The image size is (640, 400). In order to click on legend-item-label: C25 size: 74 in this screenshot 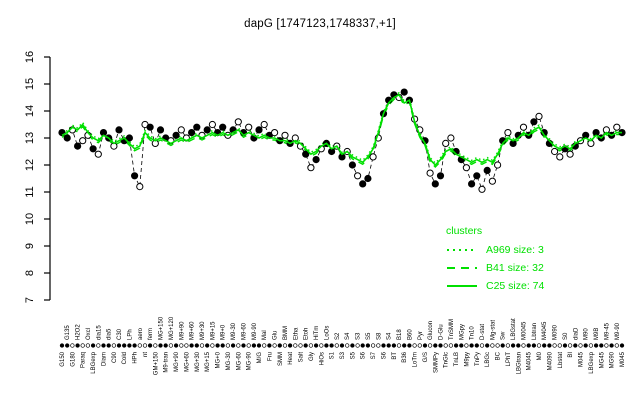, I will do `click(515, 286)`.